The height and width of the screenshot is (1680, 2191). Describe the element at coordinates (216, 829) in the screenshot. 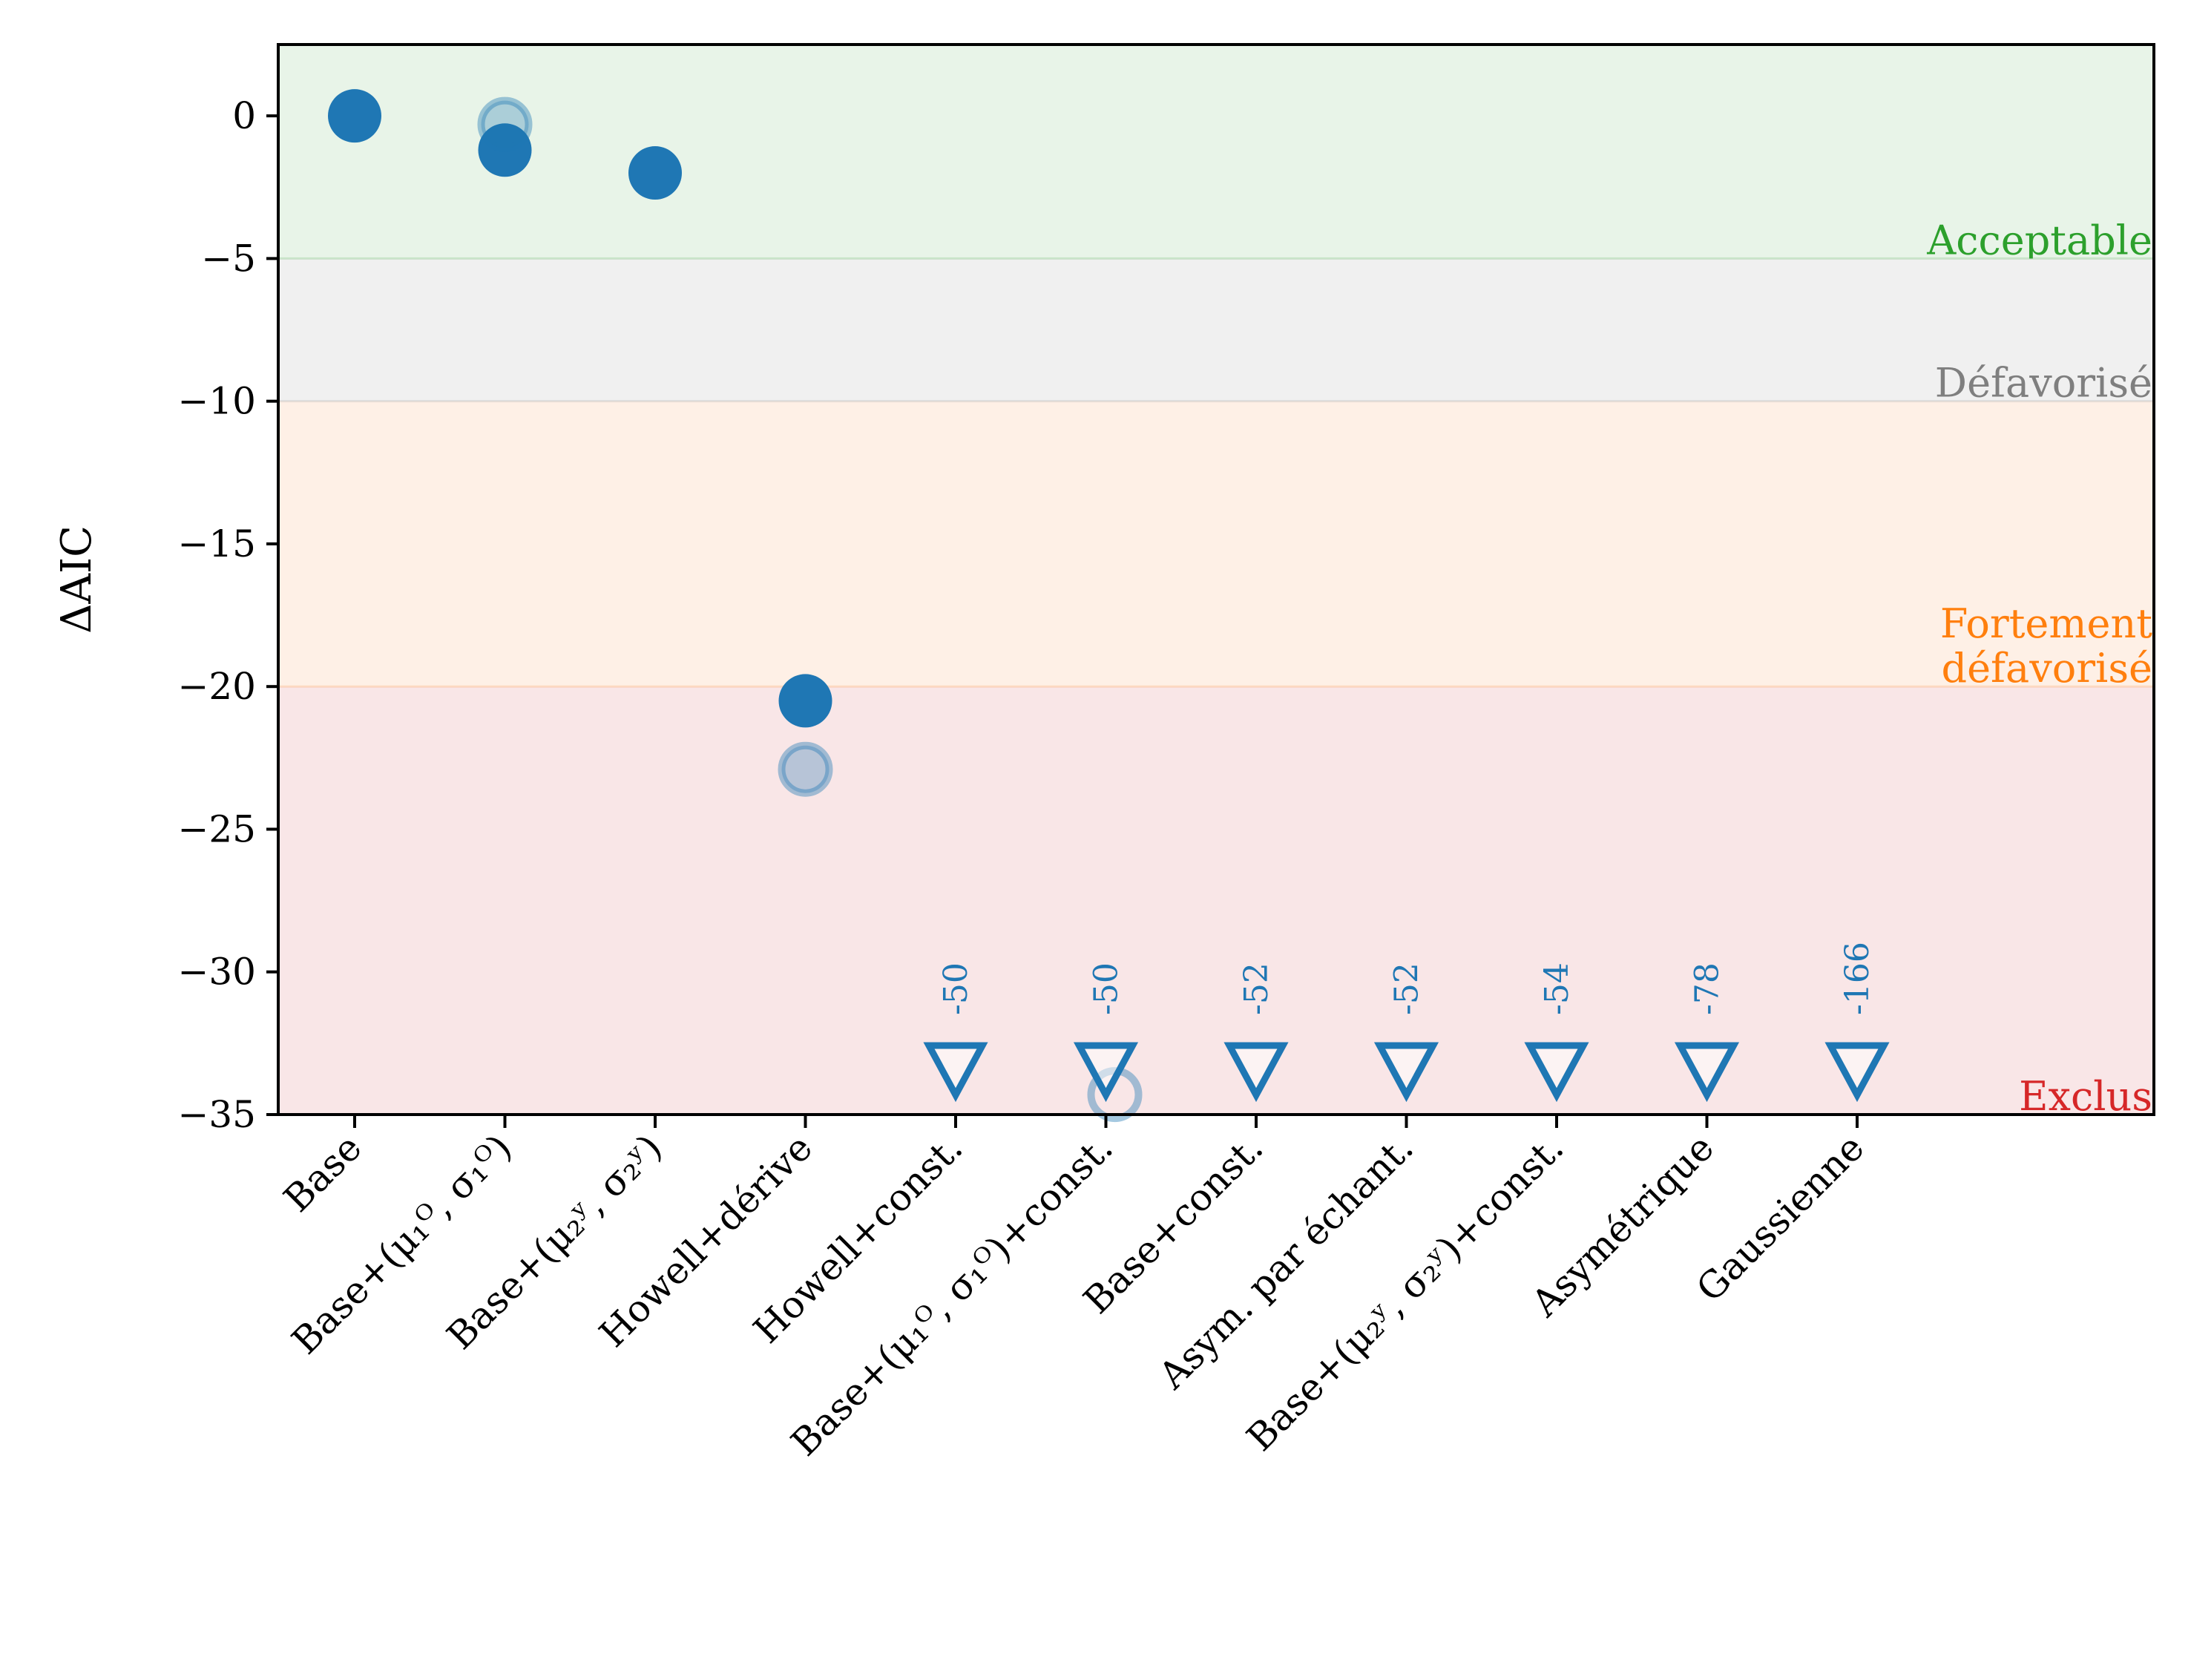

I see `y-tick-label: −25` at that location.